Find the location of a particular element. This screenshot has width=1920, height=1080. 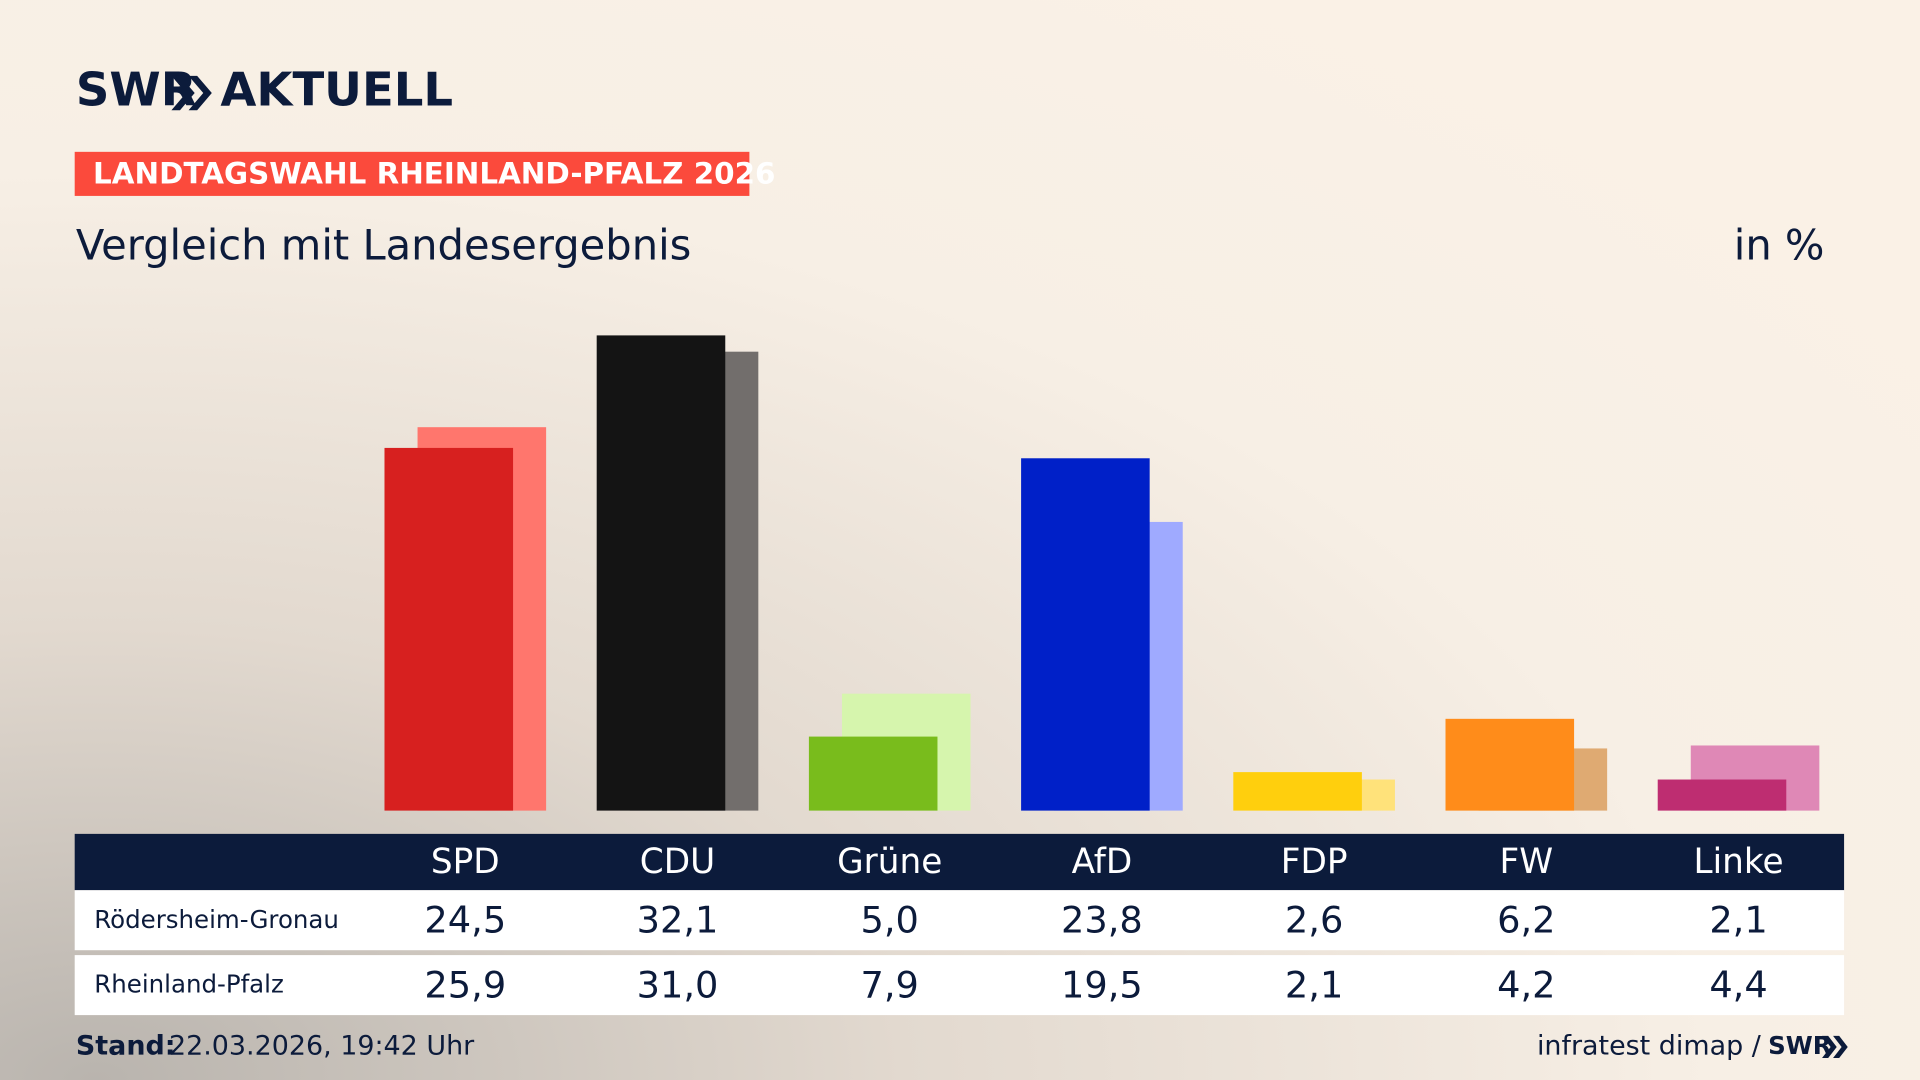

value-label: 2,6 is located at coordinates (1314, 920).